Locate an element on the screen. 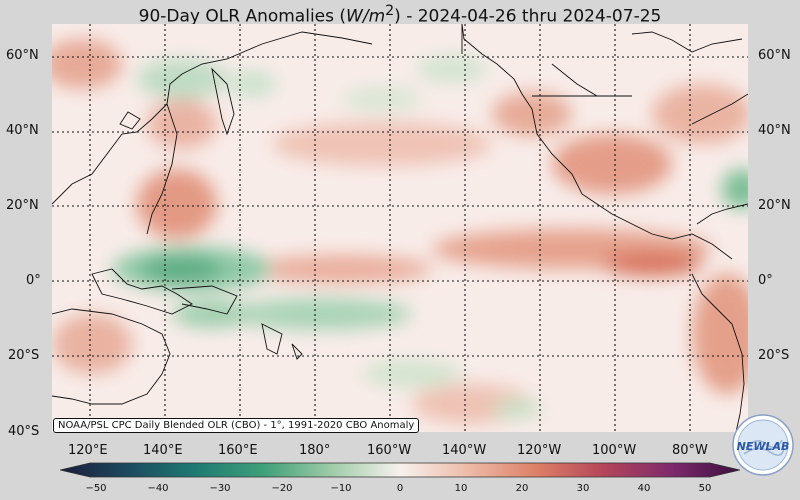 The width and height of the screenshot is (800, 500). svg-text: NEWLAB is located at coordinates (763, 446).